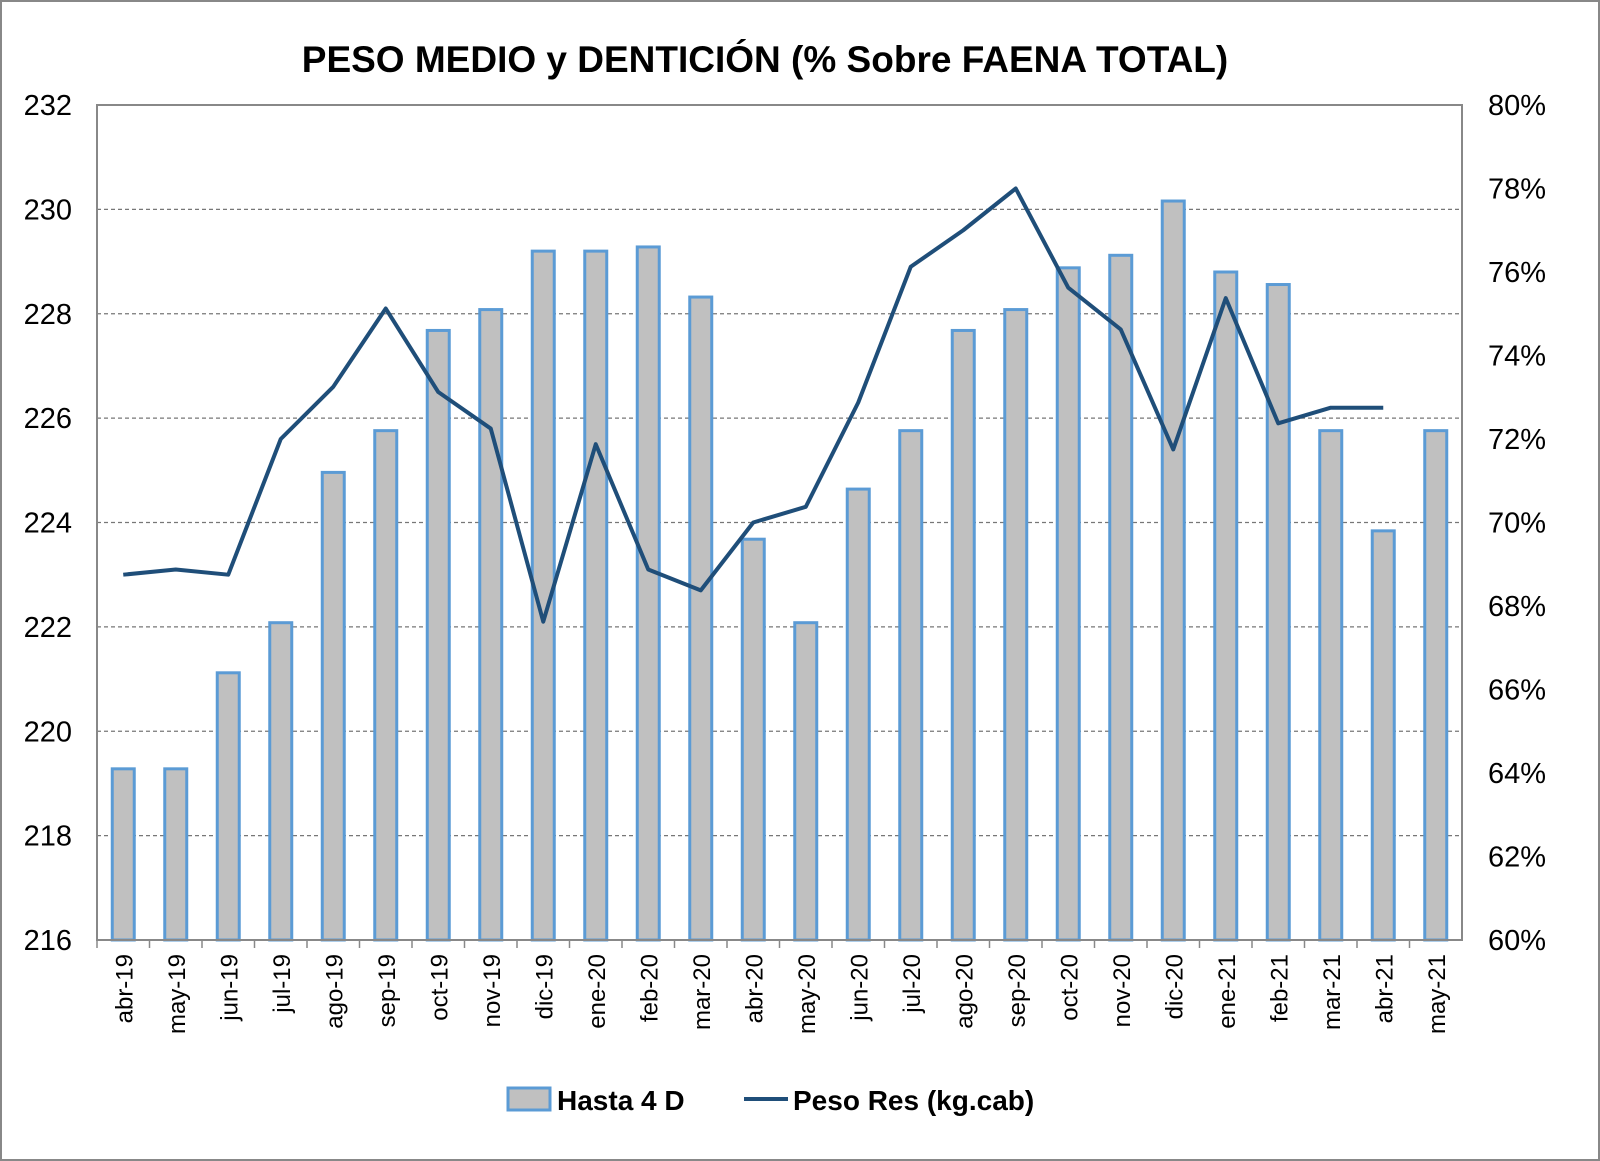 The image size is (1600, 1161). I want to click on legend-label-bar: Hasta 4 D, so click(621, 1100).